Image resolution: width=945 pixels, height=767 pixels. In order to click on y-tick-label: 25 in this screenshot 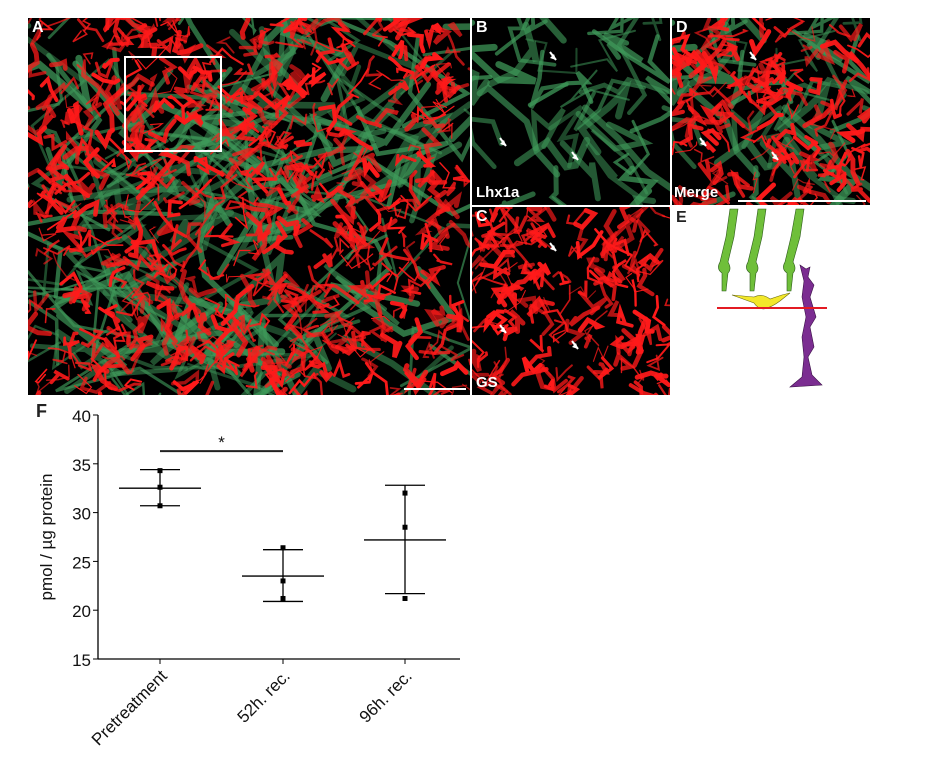, I will do `click(81, 562)`.